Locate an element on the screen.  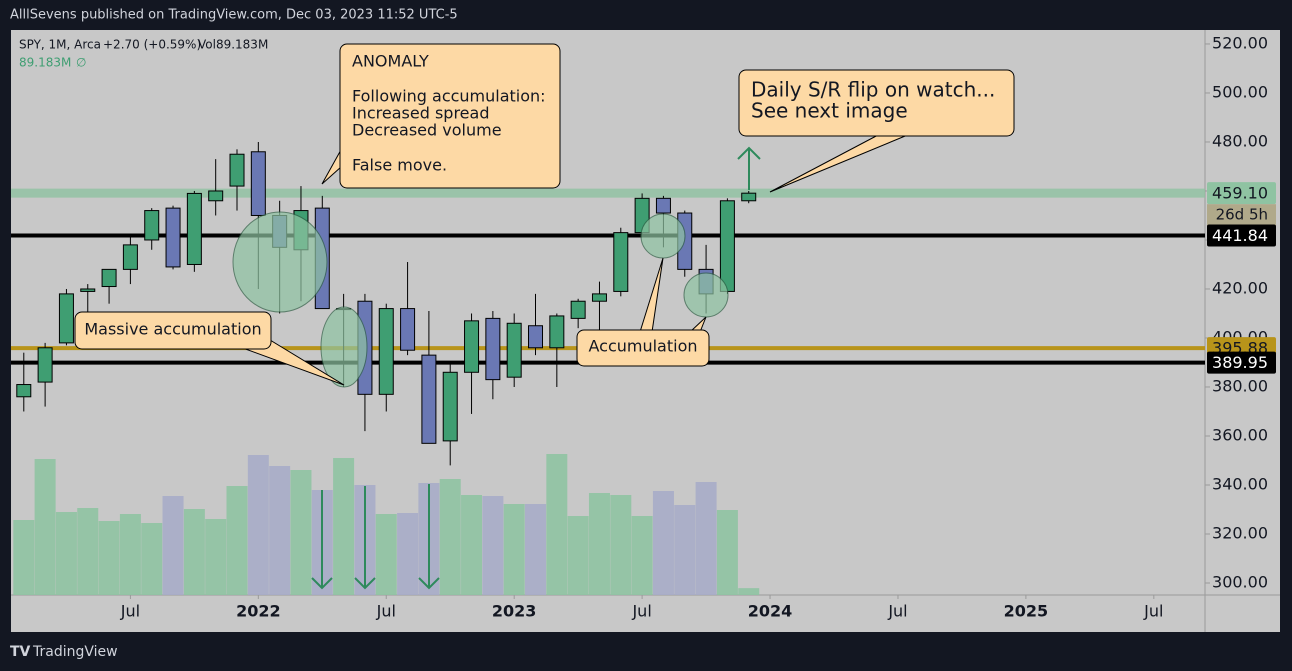
annotation-text: Decreased volume is located at coordinates (427, 130).